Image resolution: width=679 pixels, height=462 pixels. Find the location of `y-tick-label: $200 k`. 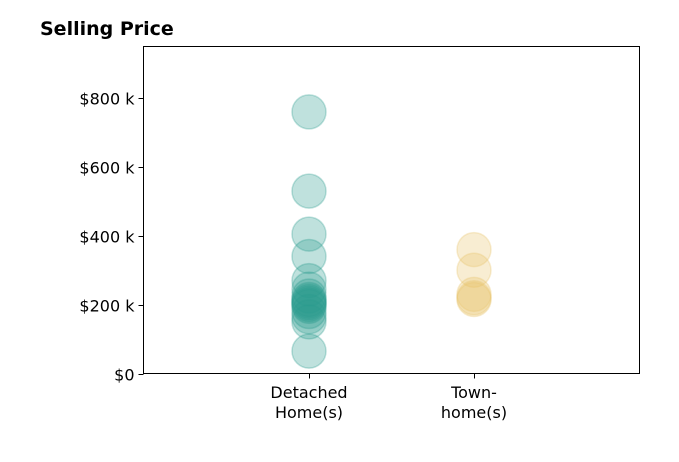

y-tick-label: $200 k is located at coordinates (107, 306).